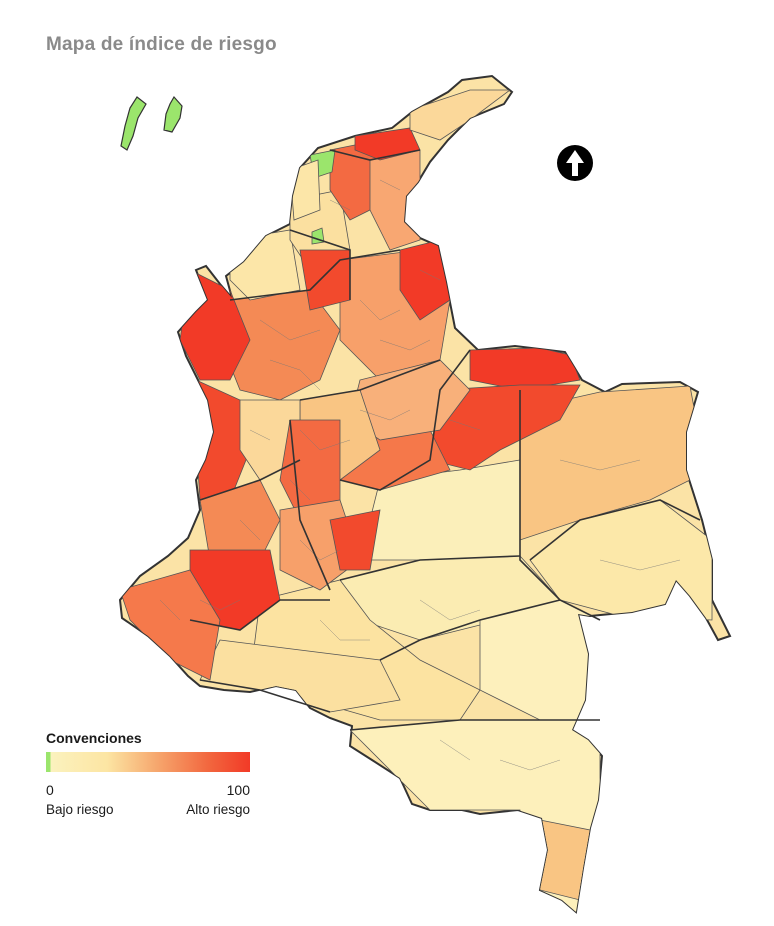 This screenshot has height=926, width=774. I want to click on region-amazonas-south, so click(565, 860).